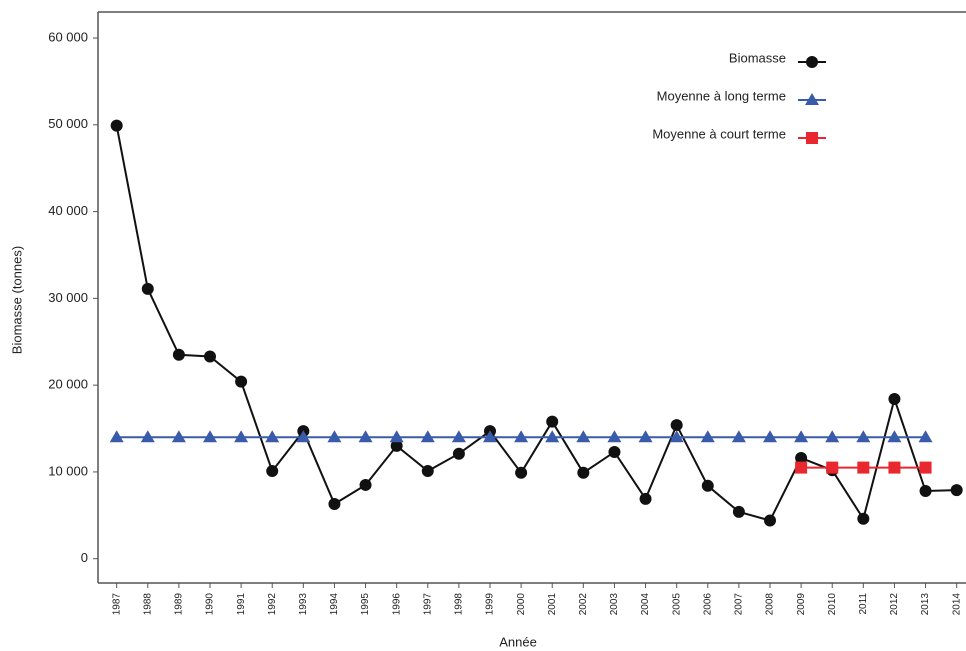 The image size is (966, 651). Describe the element at coordinates (676, 604) in the screenshot. I see `x-tick-label: 2005` at that location.